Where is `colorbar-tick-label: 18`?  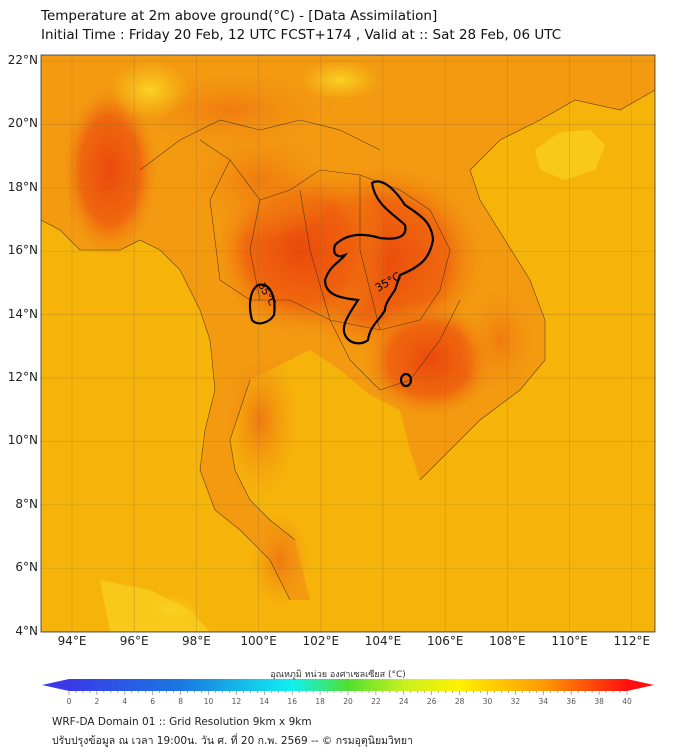
colorbar-tick-label: 18 is located at coordinates (320, 701).